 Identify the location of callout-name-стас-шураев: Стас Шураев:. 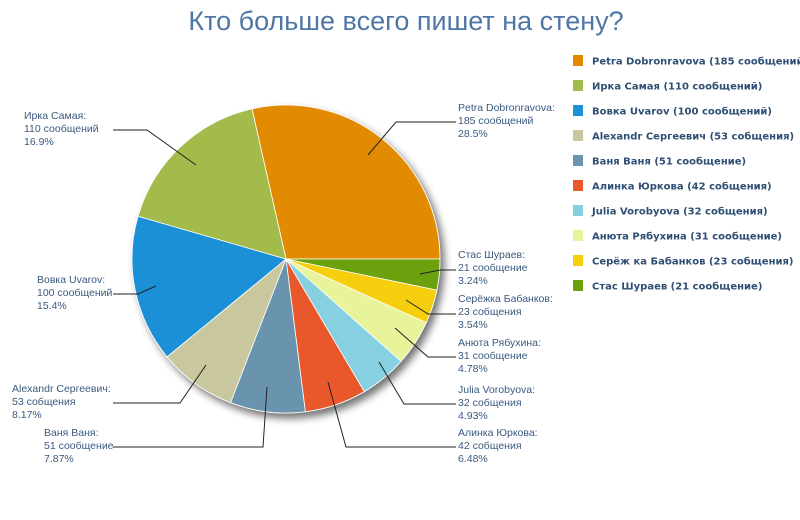
(491, 255).